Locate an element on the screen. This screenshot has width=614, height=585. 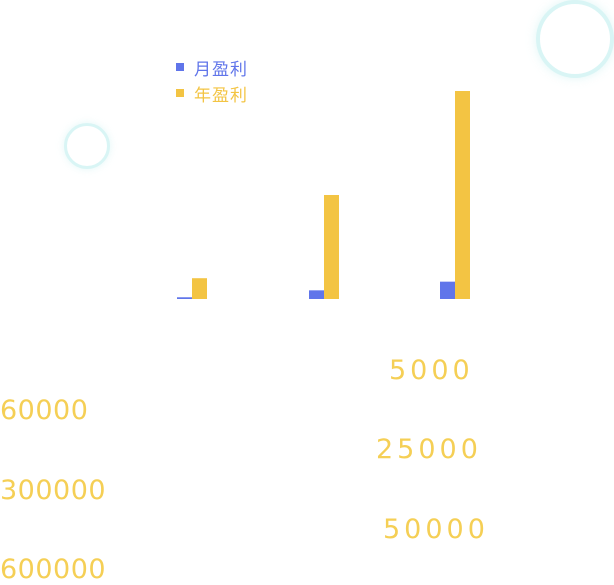
monthly-value-2: 25000 is located at coordinates (429, 449).